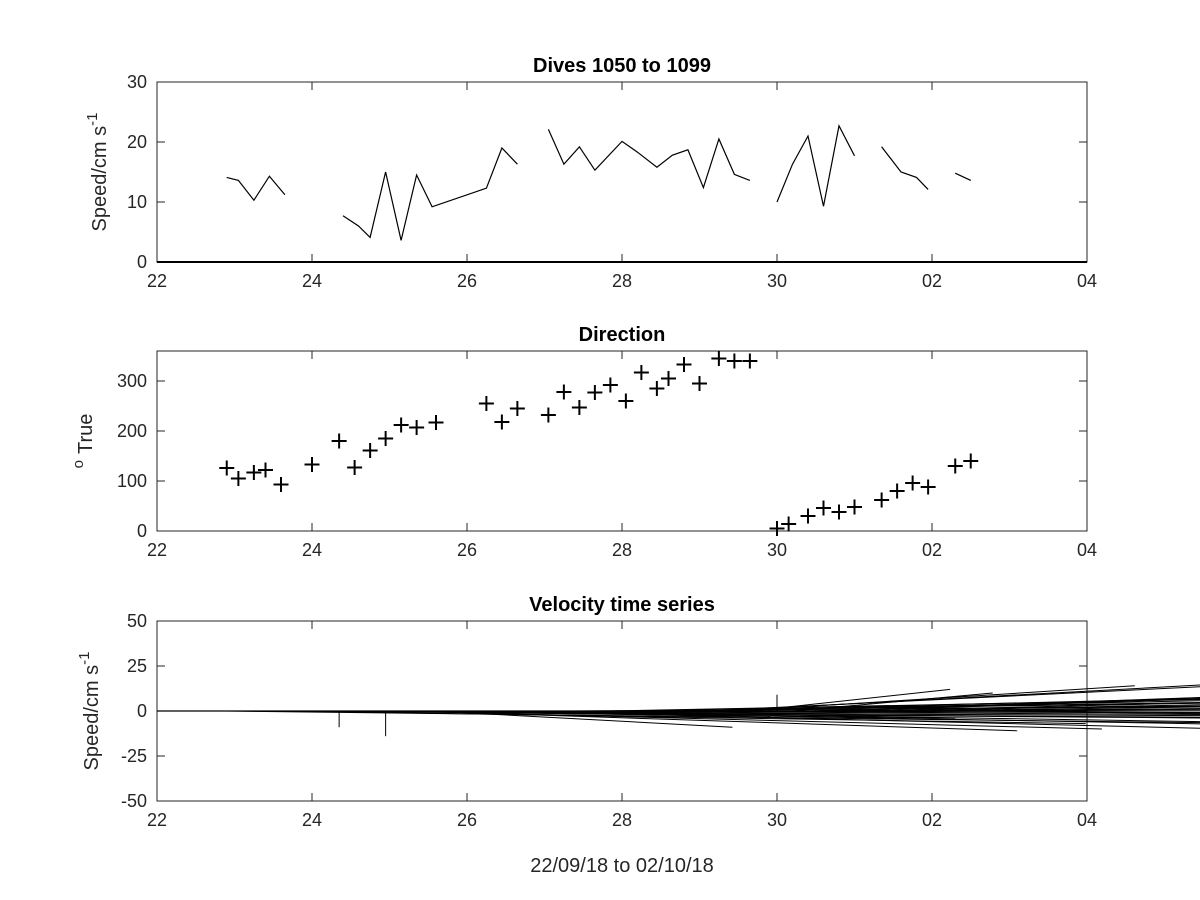 This screenshot has height=900, width=1200. Describe the element at coordinates (142, 711) in the screenshot. I see `velocity-panel-ytick-label: 0` at that location.